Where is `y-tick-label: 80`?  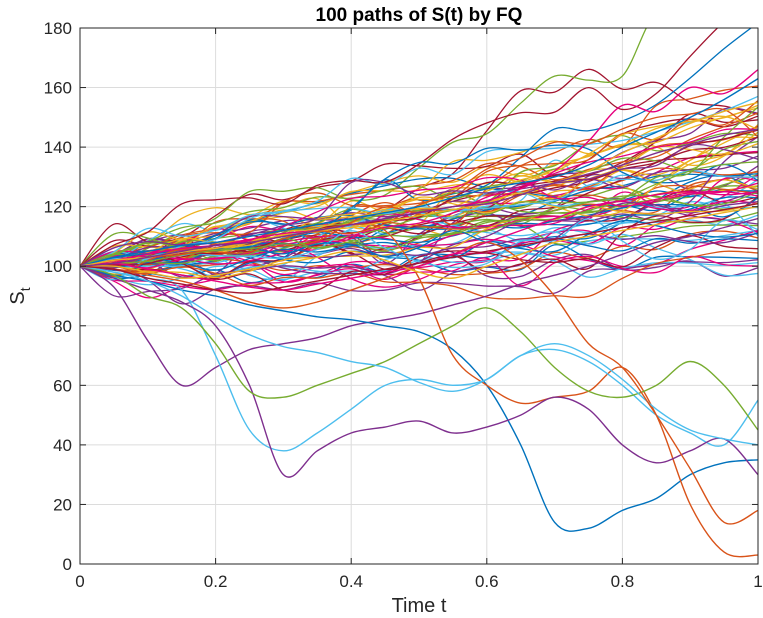 y-tick-label: 80 is located at coordinates (62, 326).